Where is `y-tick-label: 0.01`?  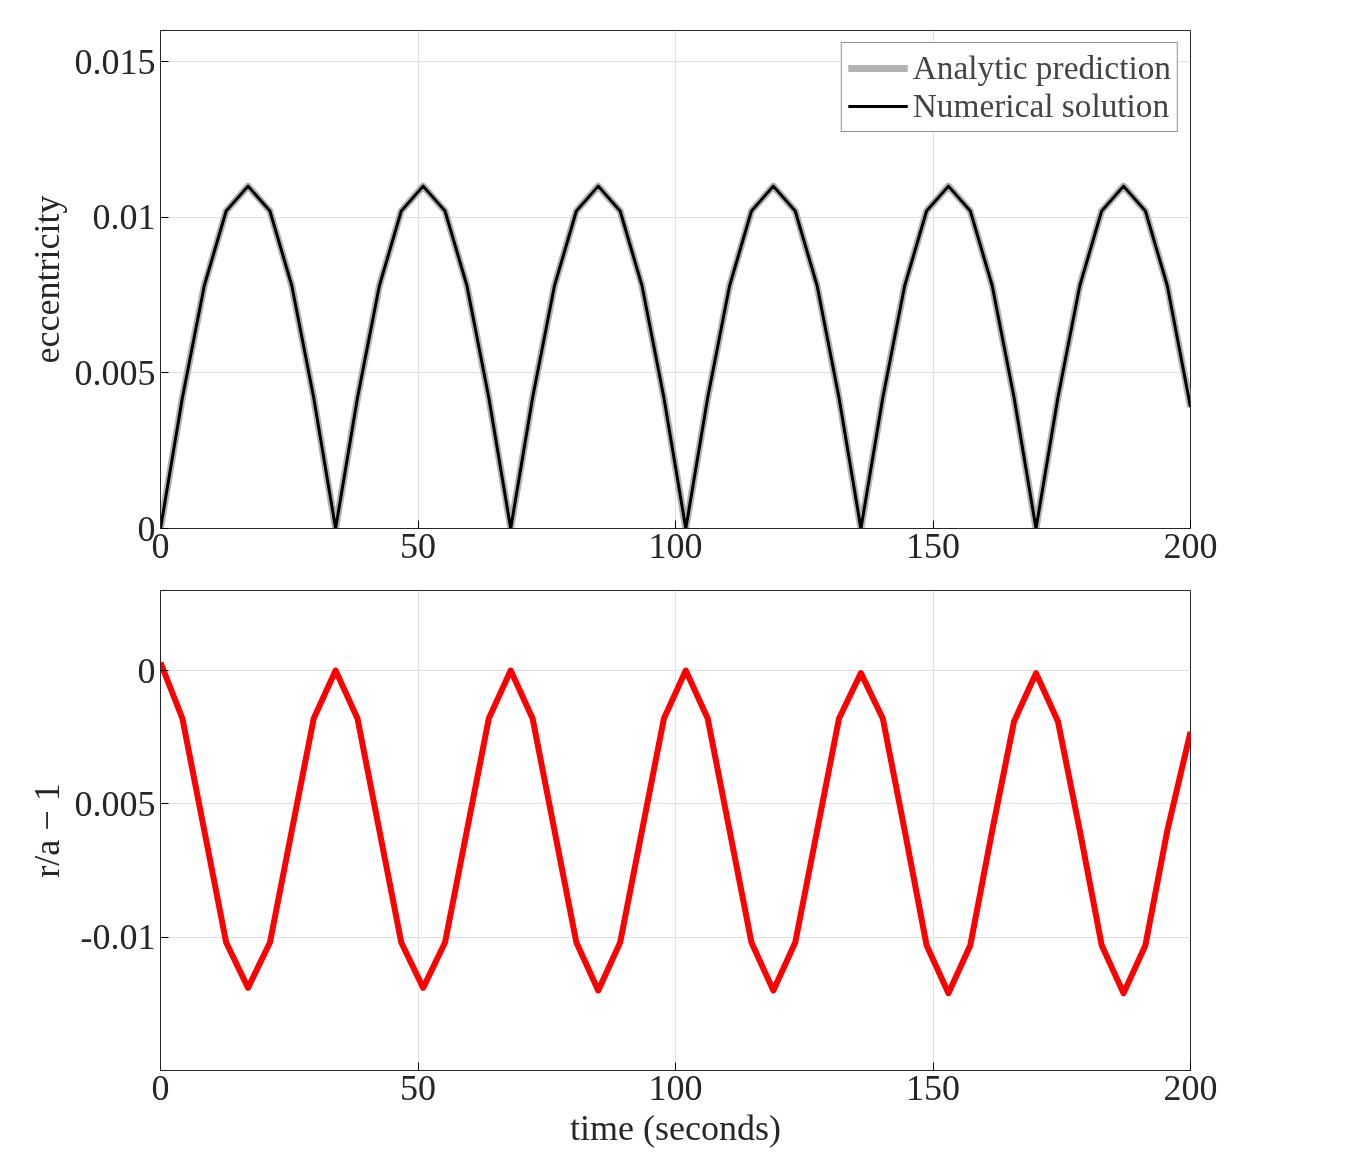 y-tick-label: 0.01 is located at coordinates (124, 217).